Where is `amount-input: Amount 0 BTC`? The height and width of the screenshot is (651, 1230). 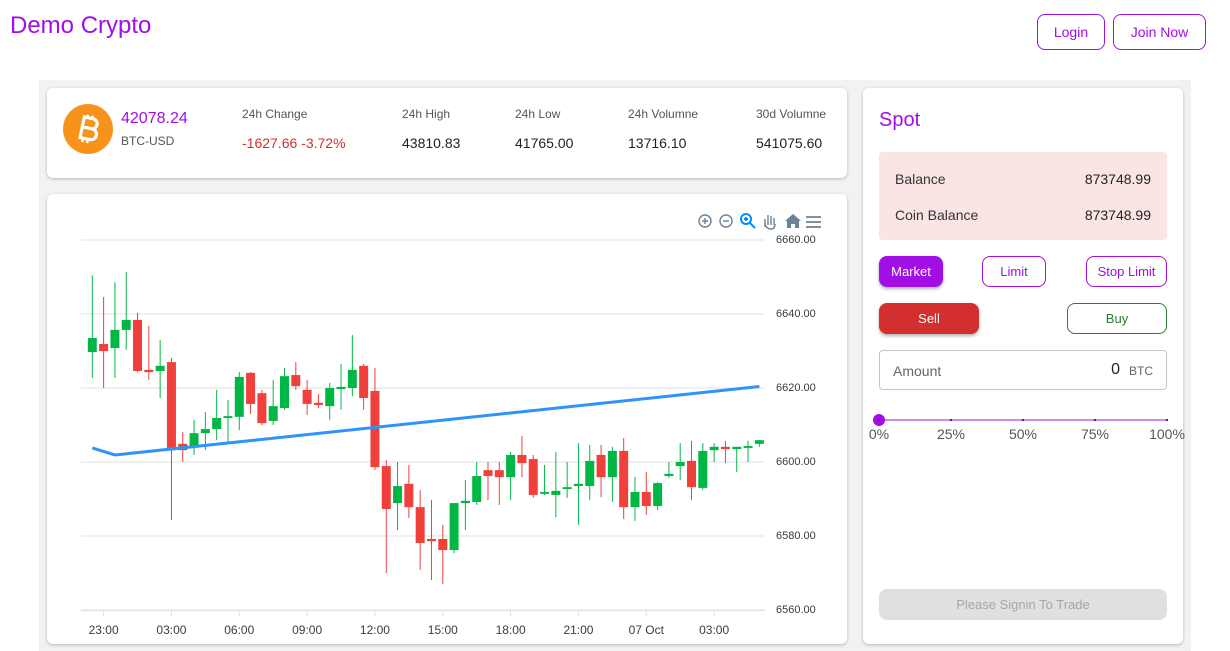
amount-input: Amount 0 BTC is located at coordinates (1023, 370).